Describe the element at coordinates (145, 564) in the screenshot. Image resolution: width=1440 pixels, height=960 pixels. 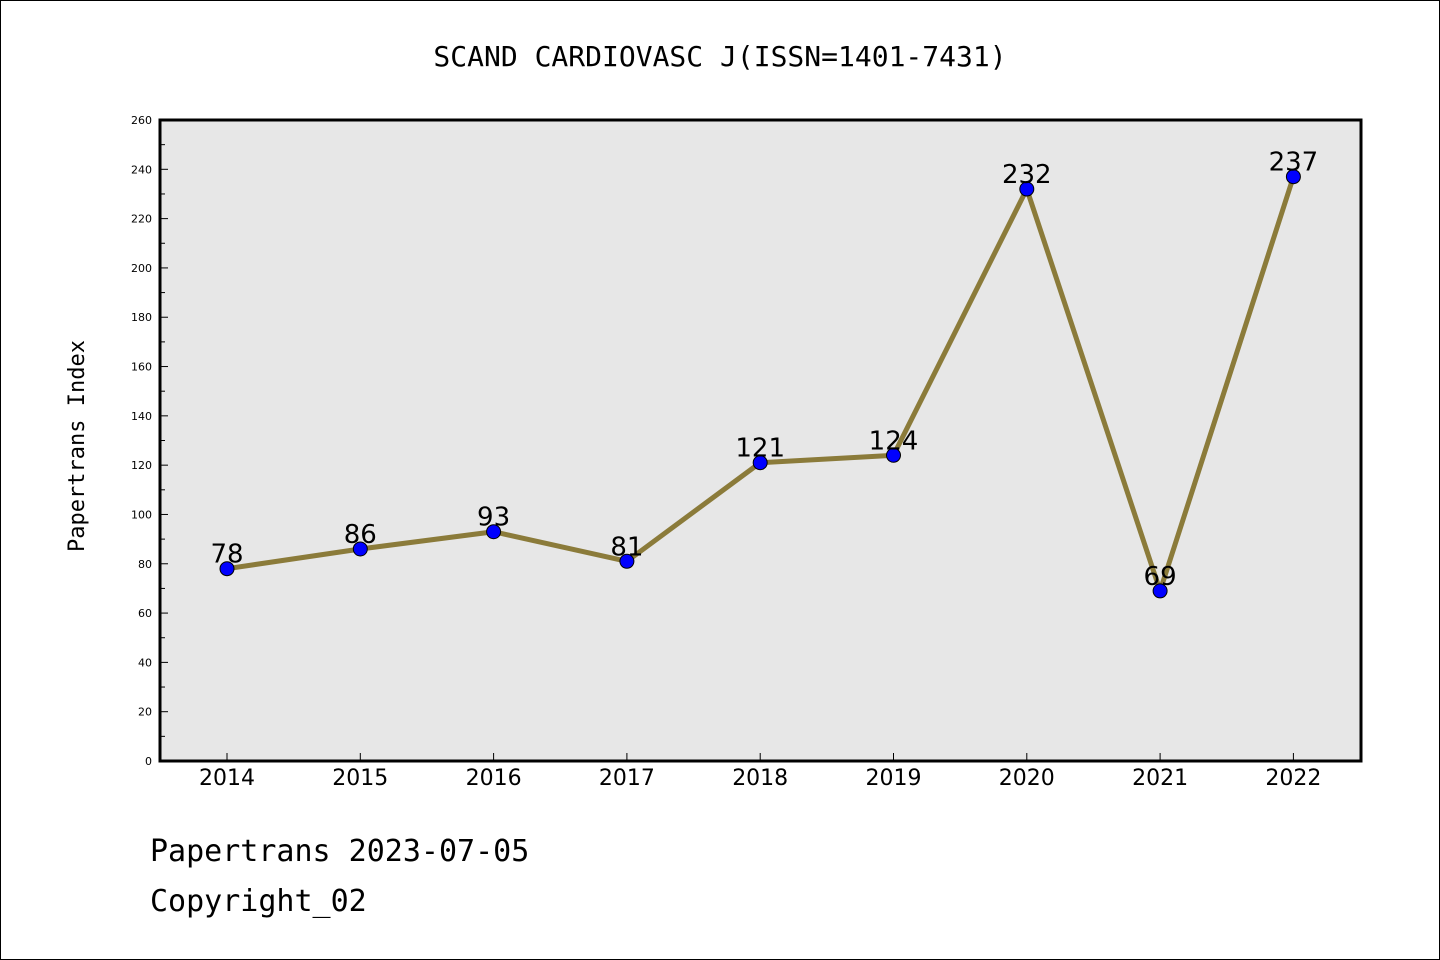
I see `y-tick-label: 80` at that location.